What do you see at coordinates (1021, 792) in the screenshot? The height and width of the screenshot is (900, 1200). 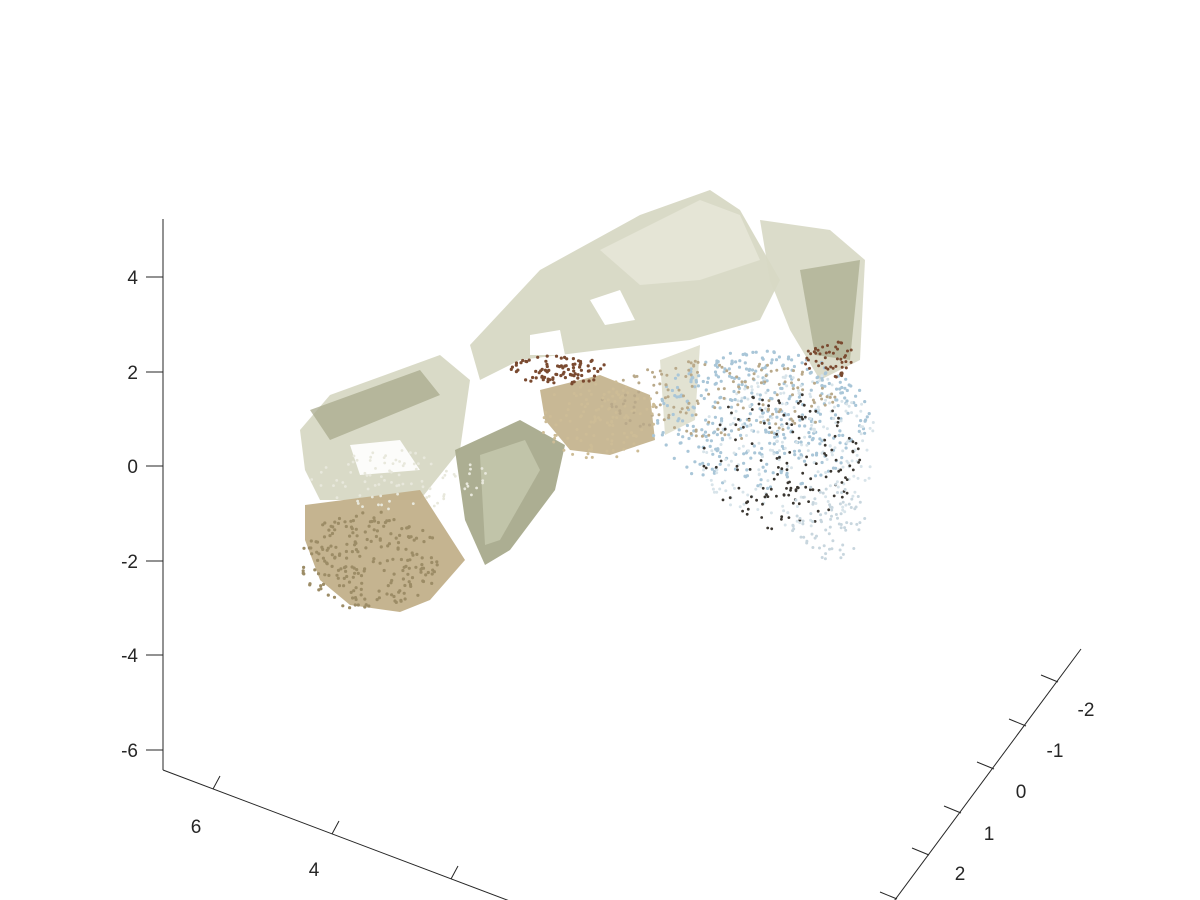 I see `y-tick-label: 0` at bounding box center [1021, 792].